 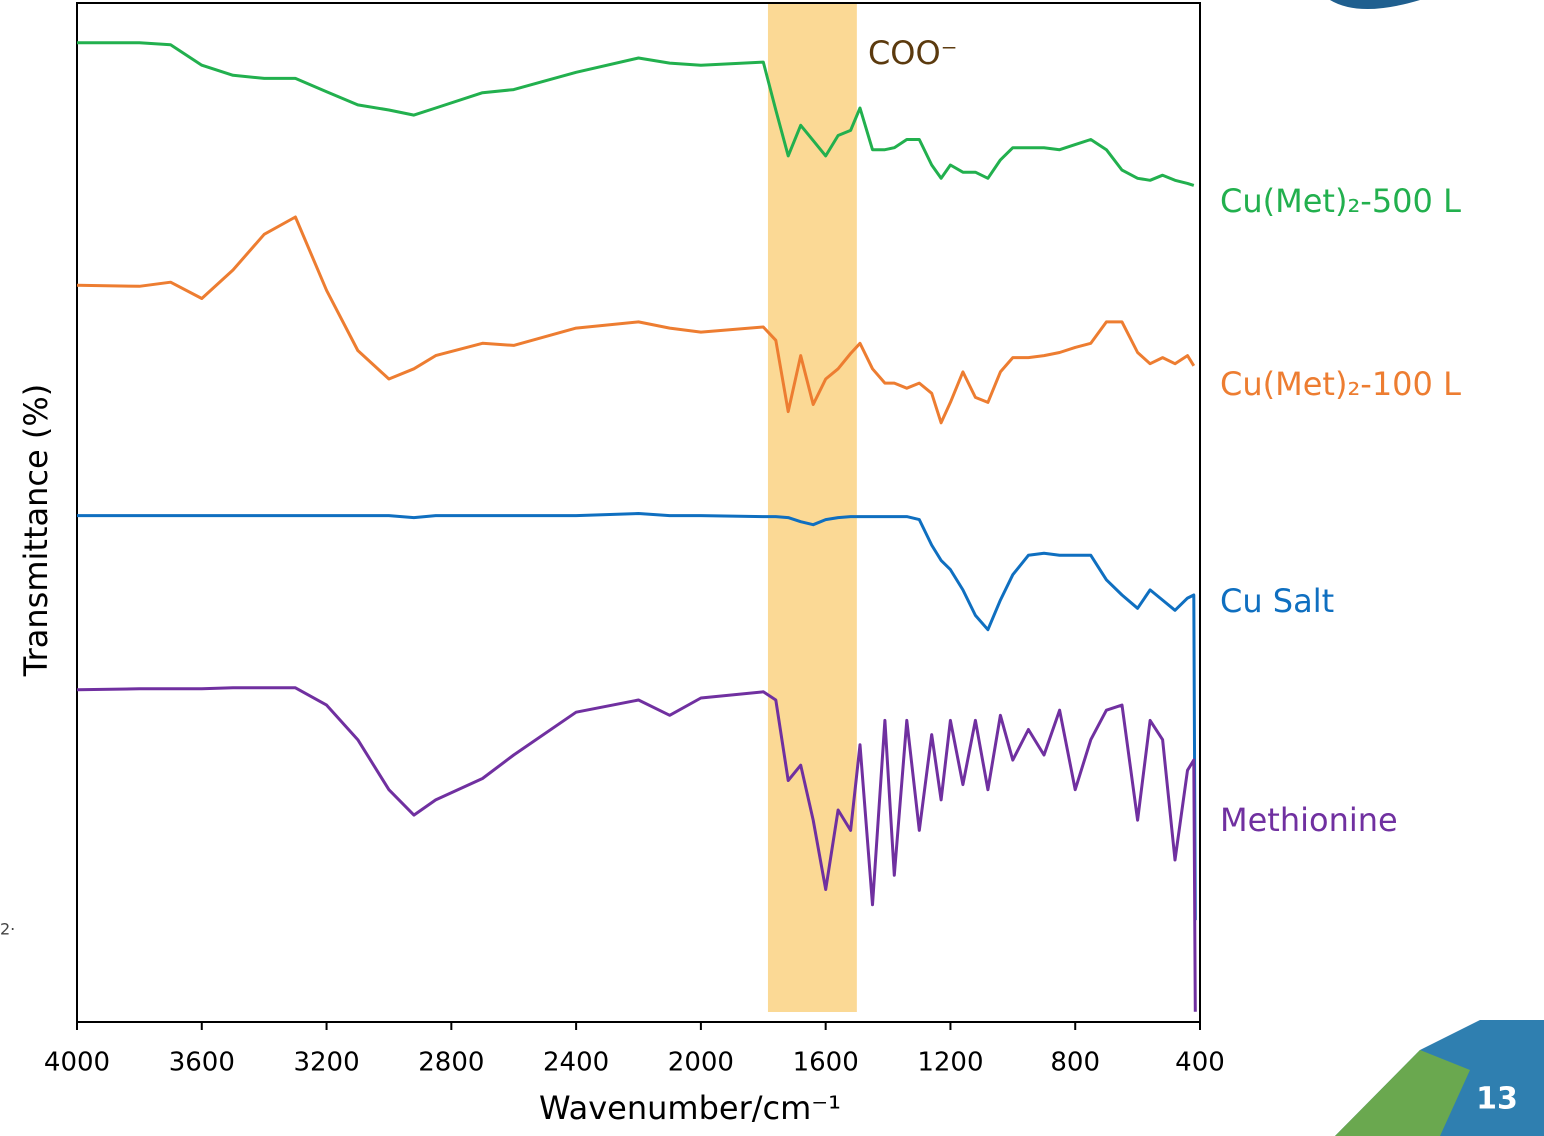 What do you see at coordinates (826, 1063) in the screenshot?
I see `x-tick-label: 1600` at bounding box center [826, 1063].